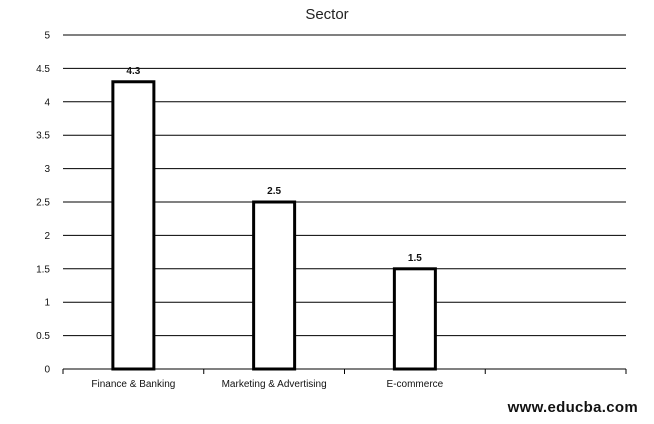 This screenshot has height=424, width=654. I want to click on chart-title: Sector, so click(326, 14).